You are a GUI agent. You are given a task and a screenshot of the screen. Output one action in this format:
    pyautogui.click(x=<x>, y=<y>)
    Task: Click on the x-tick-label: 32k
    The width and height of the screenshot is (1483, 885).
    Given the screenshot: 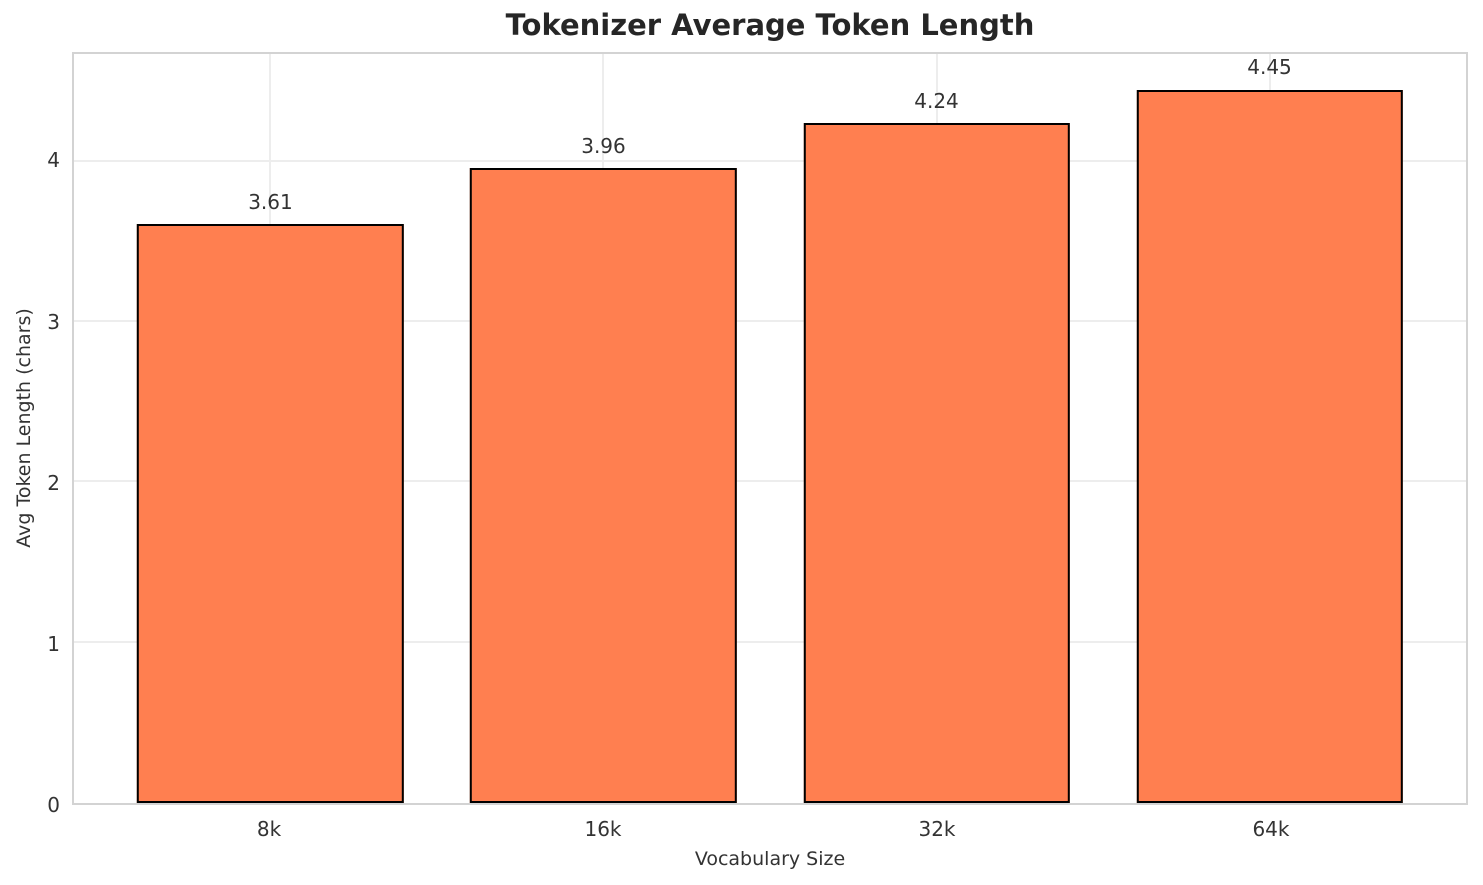 What is the action you would take?
    pyautogui.click(x=937, y=829)
    